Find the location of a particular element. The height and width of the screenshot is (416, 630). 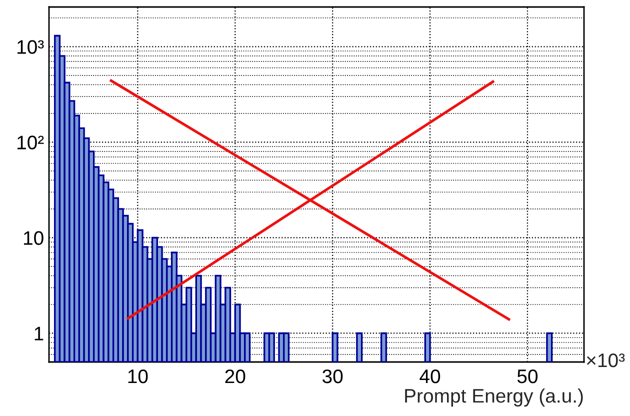

x-tick-label: 10 is located at coordinates (138, 376).